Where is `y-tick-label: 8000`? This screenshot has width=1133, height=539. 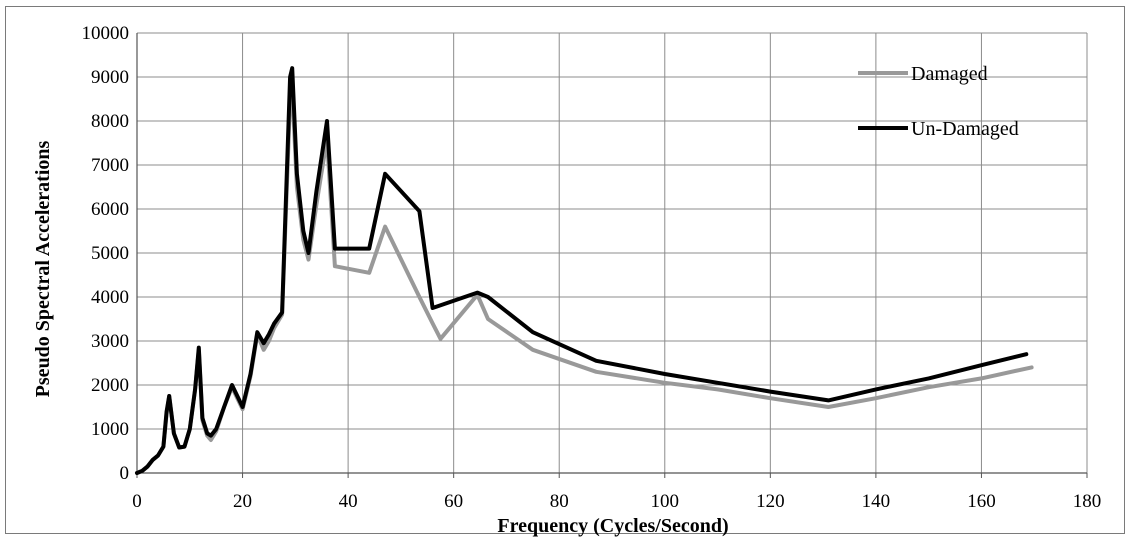
y-tick-label: 8000 is located at coordinates (110, 121).